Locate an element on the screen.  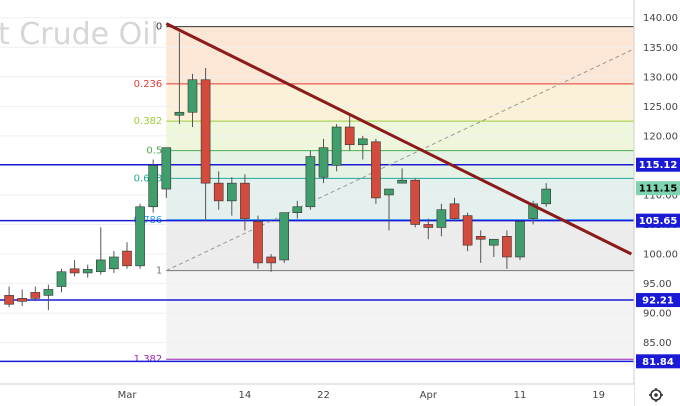
fib-label: 0 is located at coordinates (159, 27).